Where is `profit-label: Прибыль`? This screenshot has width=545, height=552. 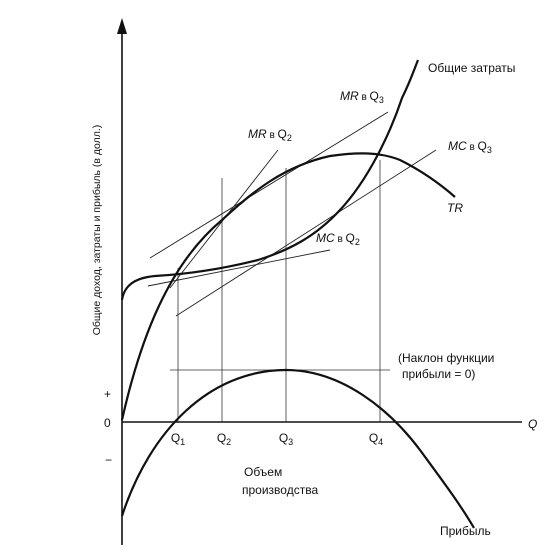
profit-label: Прибыль is located at coordinates (465, 531).